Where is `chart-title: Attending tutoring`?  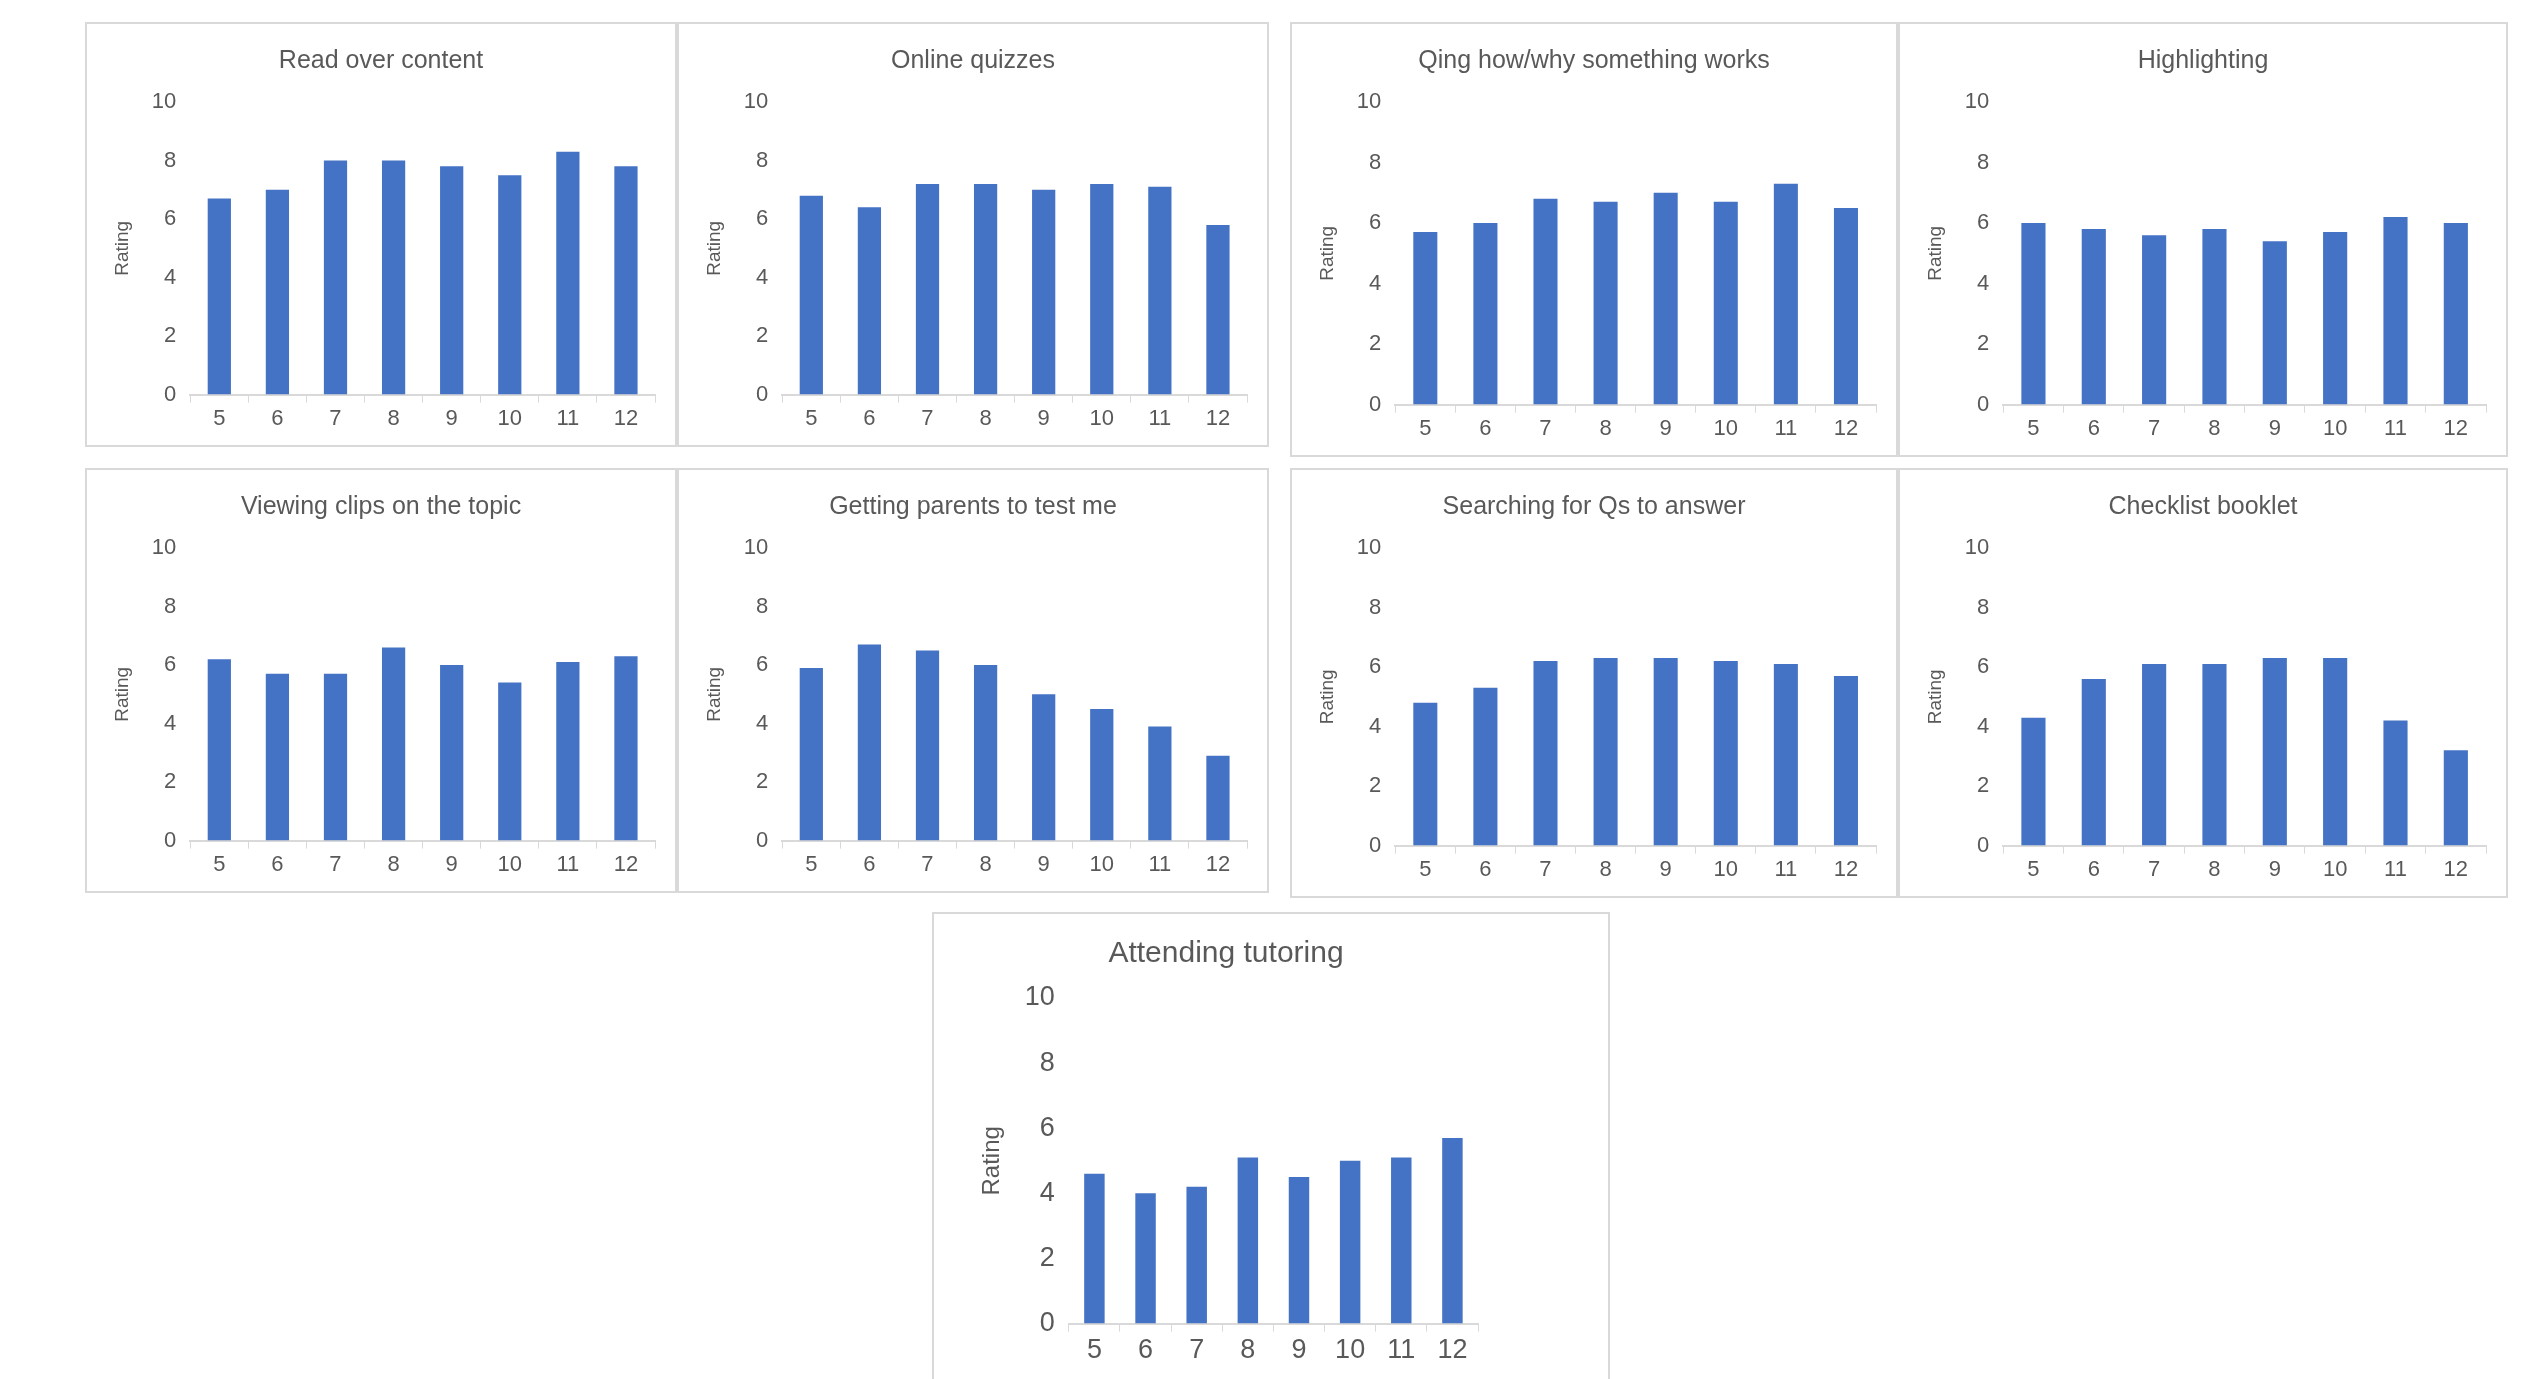 chart-title: Attending tutoring is located at coordinates (1226, 952).